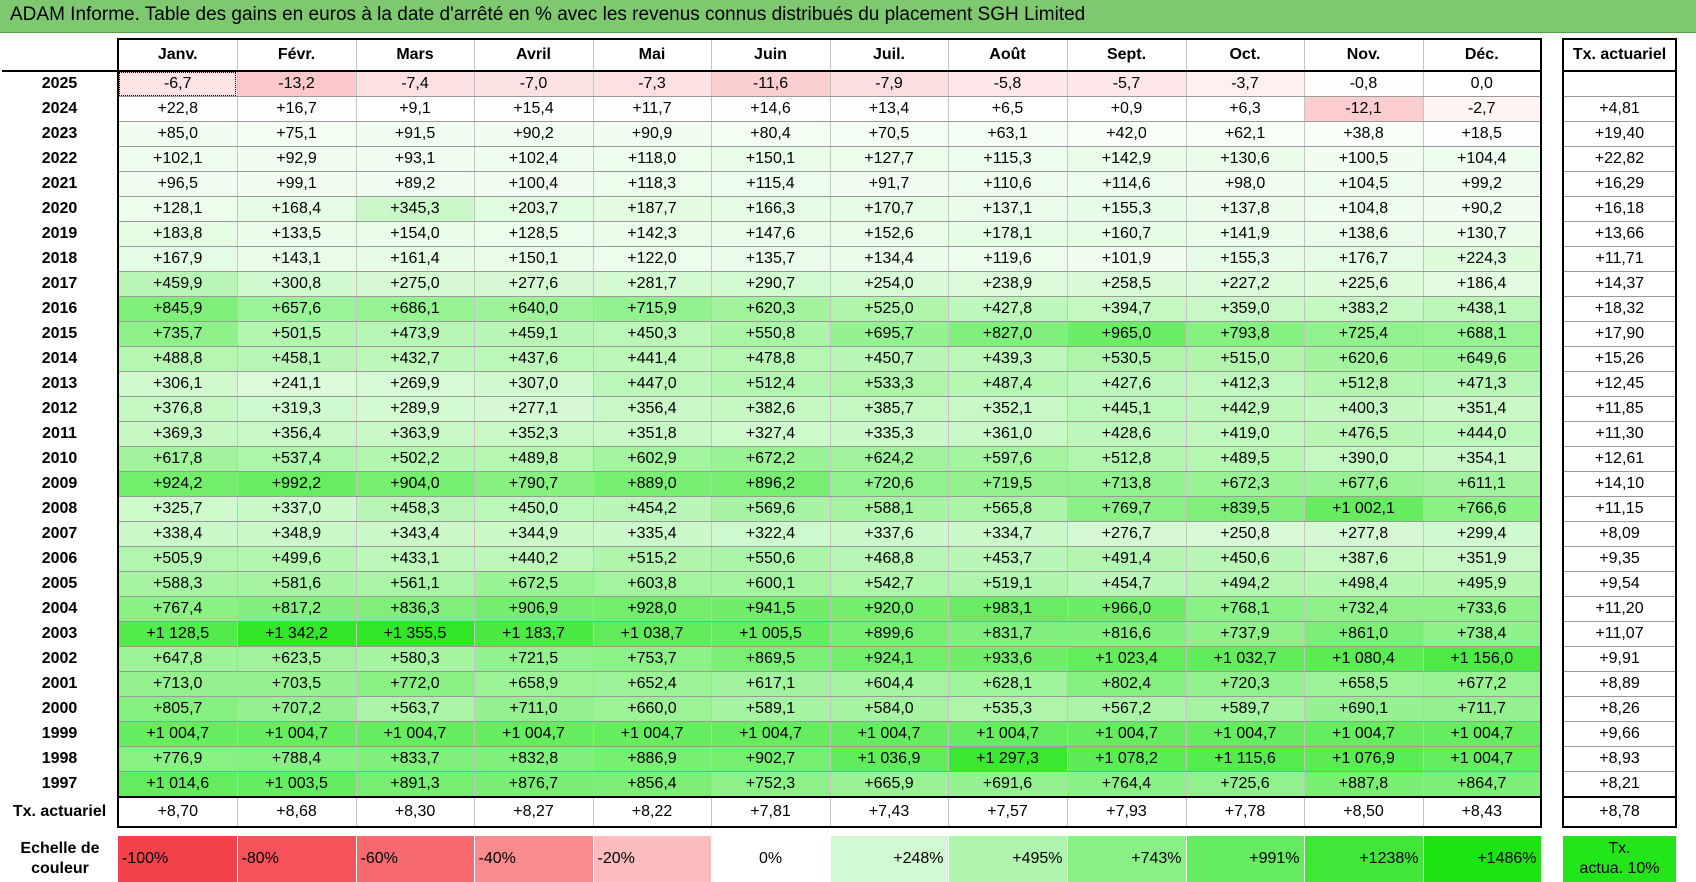 Image resolution: width=1696 pixels, height=882 pixels. I want to click on value-cell: +1 004,7, so click(415, 734).